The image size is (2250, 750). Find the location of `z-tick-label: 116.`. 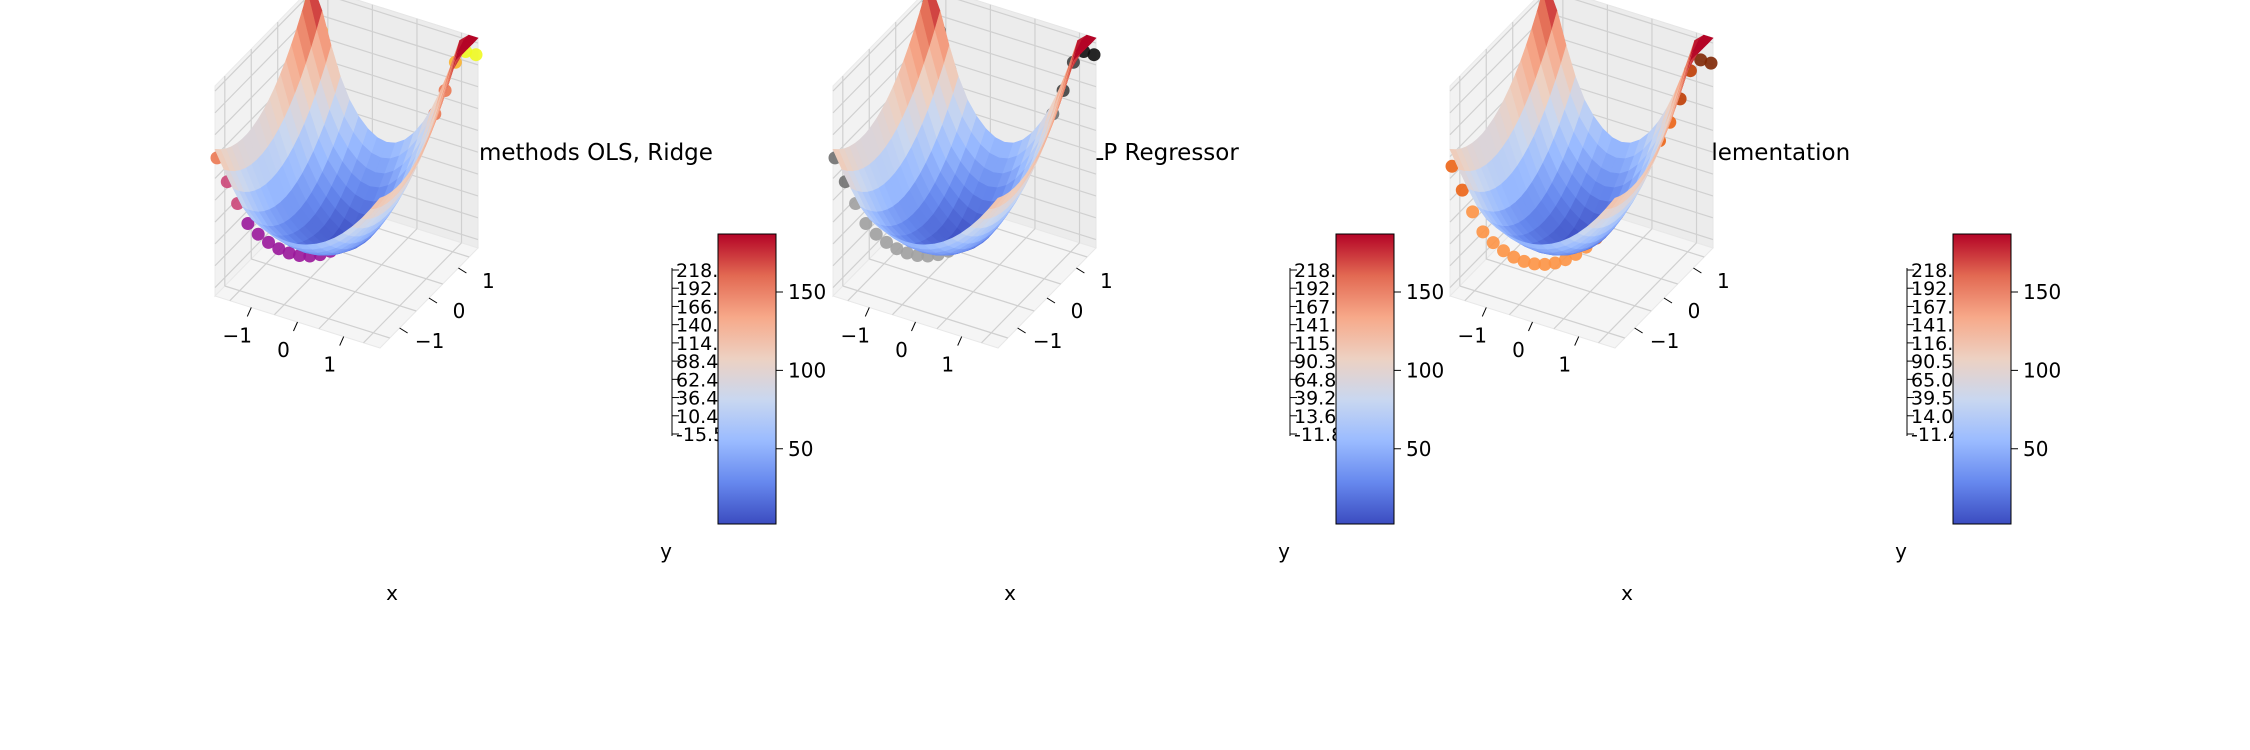

z-tick-label: 116. is located at coordinates (1932, 344).